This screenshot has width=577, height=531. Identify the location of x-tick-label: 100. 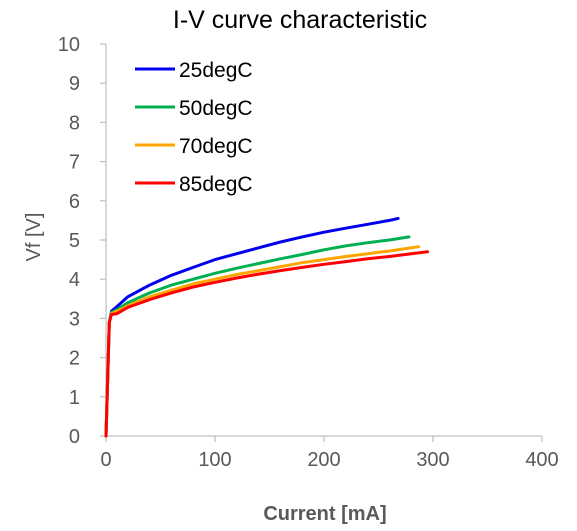
(214, 460).